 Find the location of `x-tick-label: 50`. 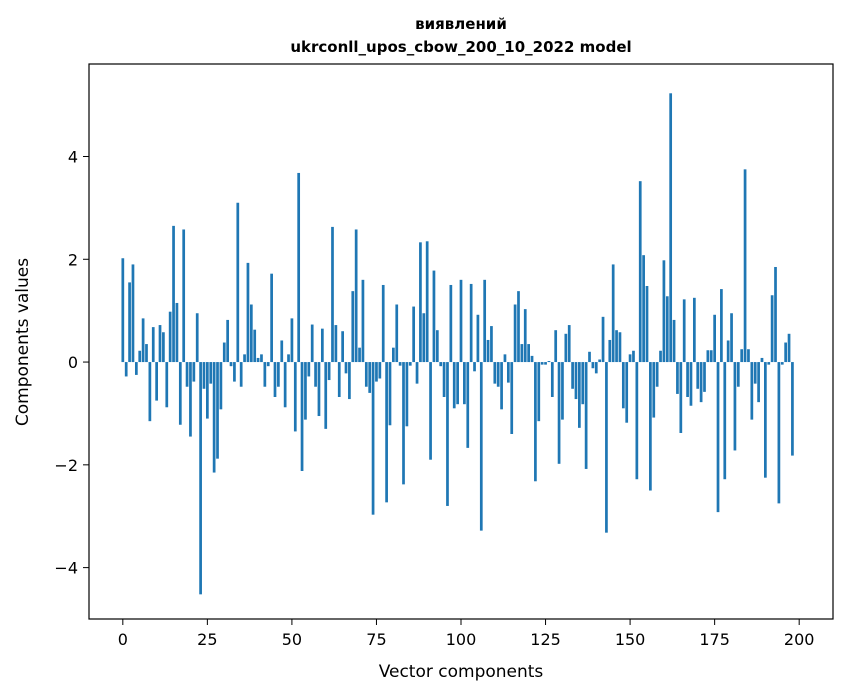

x-tick-label: 50 is located at coordinates (292, 639).